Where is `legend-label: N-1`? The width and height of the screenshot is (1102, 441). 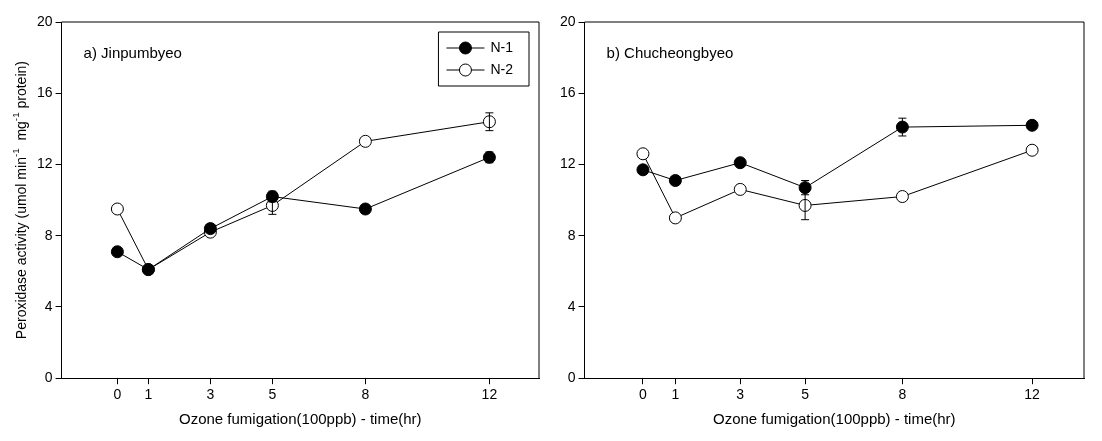 legend-label: N-1 is located at coordinates (502, 46).